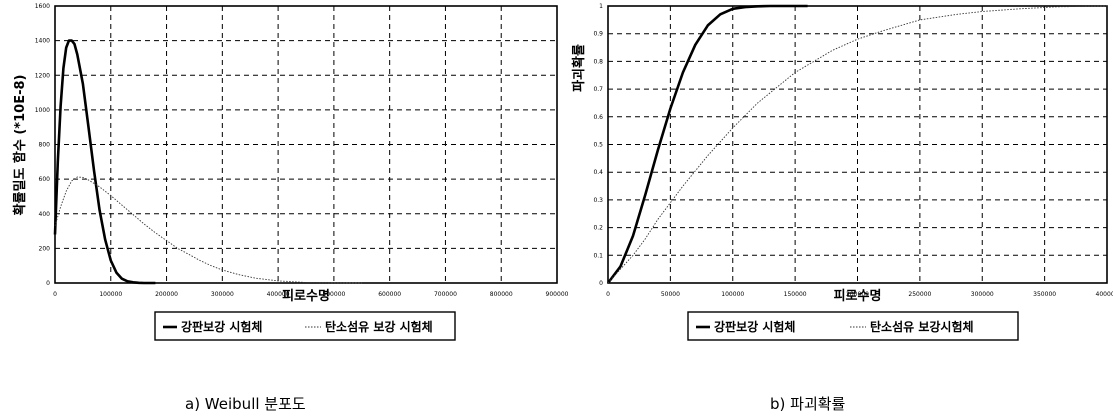  I want to click on legend-entry-2: 탄소섬유 보강 시험체, so click(379, 326).